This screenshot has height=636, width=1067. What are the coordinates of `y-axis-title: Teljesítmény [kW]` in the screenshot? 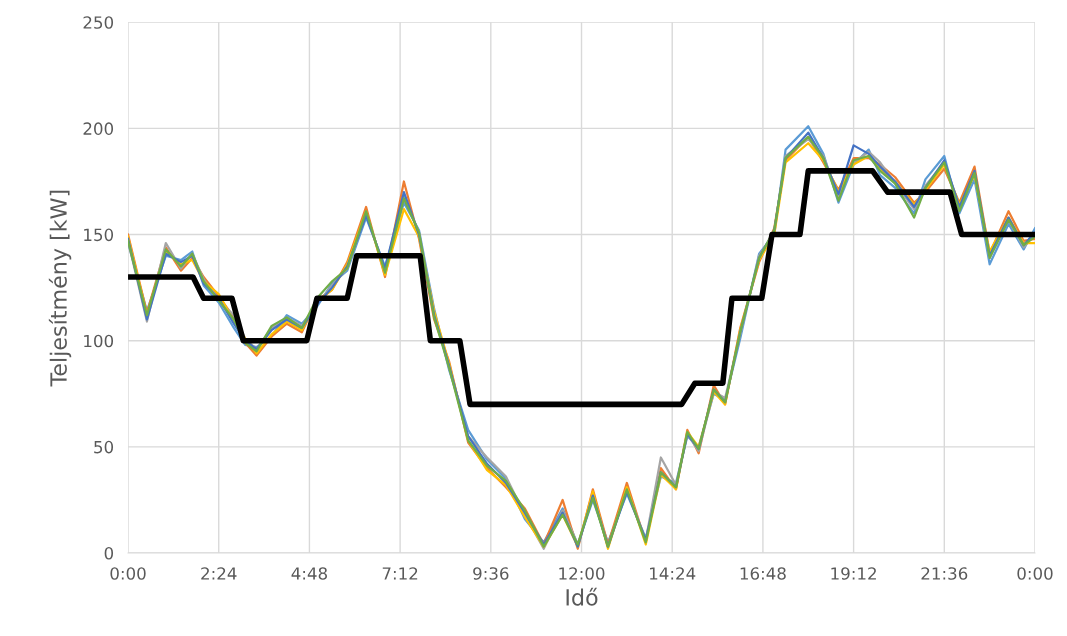 It's located at (60, 288).